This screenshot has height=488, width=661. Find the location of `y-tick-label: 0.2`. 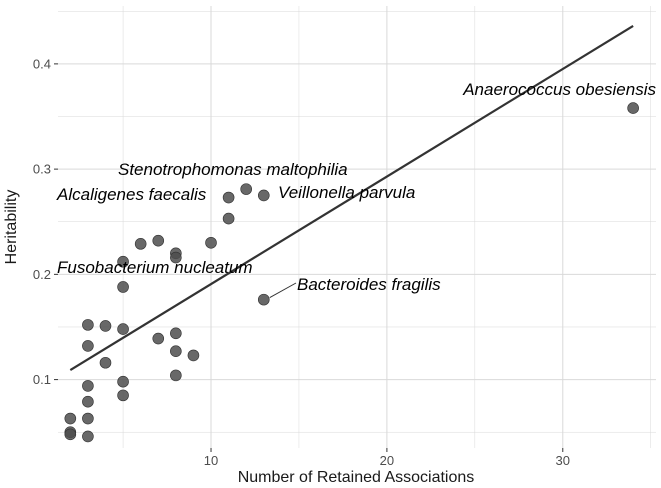

y-tick-label: 0.2 is located at coordinates (42, 274).